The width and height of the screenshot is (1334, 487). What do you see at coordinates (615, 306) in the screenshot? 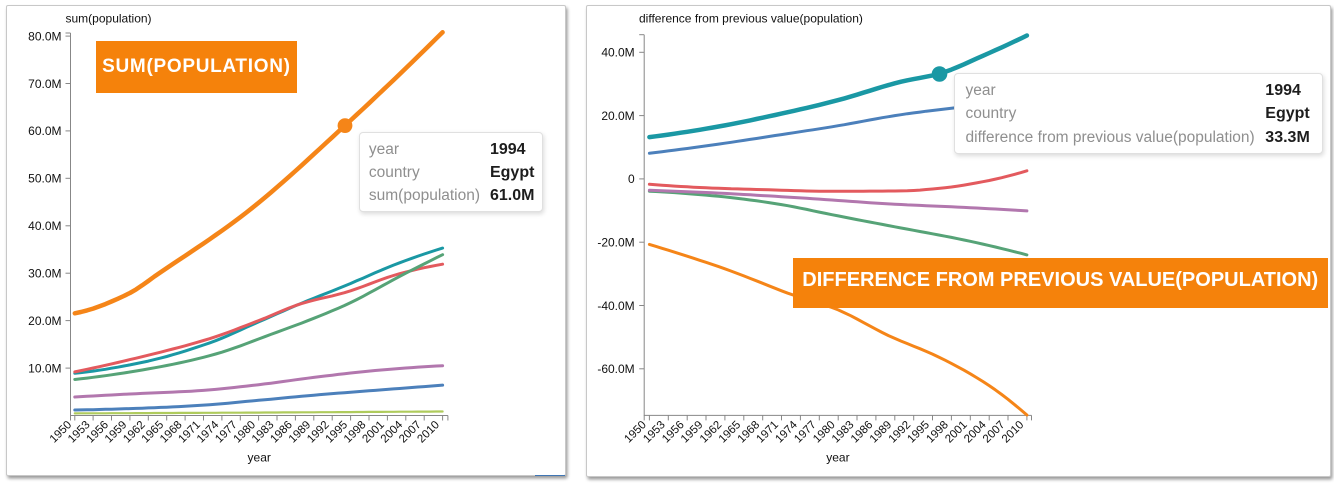
I see `svg-text: -40.0M` at bounding box center [615, 306].